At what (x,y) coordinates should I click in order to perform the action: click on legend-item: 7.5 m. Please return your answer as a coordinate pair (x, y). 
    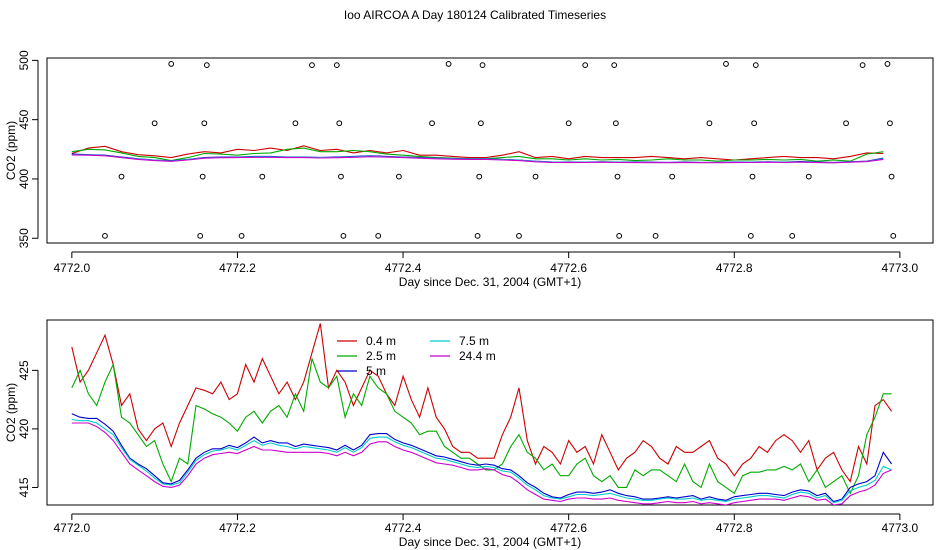
    Looking at the image, I should click on (459, 341).